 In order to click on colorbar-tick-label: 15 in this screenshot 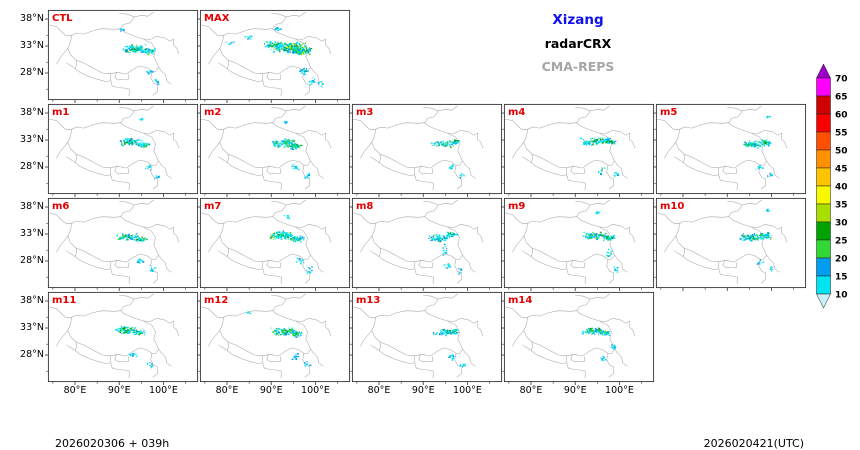, I will do `click(841, 278)`.